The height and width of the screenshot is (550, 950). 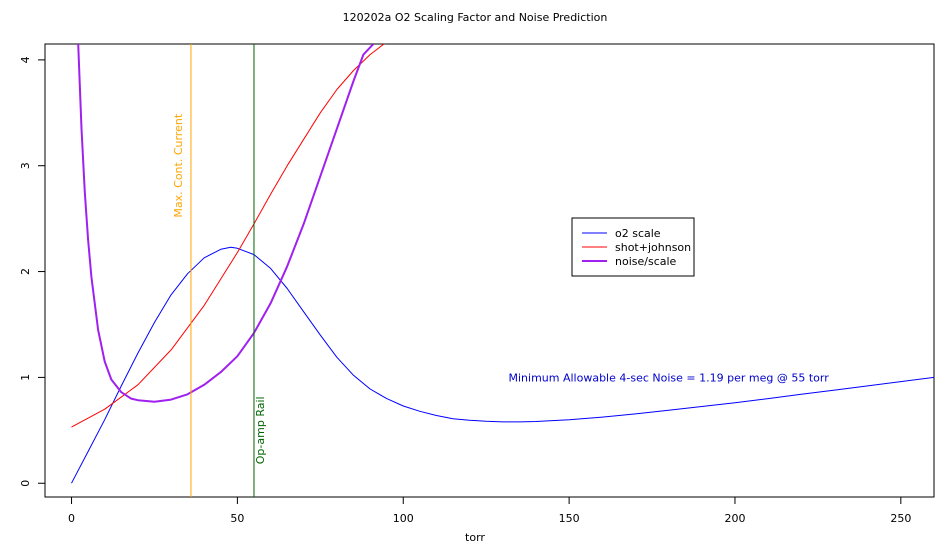 I want to click on x-tick-label: 250, so click(x=900, y=518).